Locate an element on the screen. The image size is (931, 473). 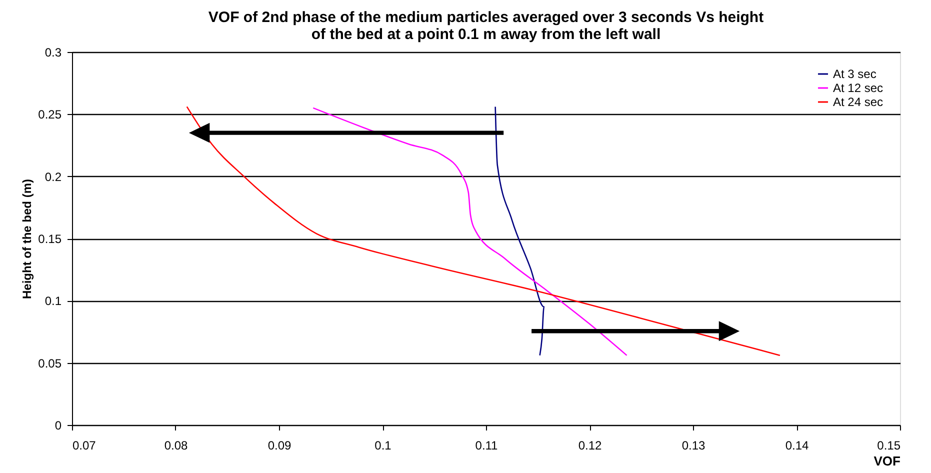
x-tick-label: 0.14 is located at coordinates (797, 445).